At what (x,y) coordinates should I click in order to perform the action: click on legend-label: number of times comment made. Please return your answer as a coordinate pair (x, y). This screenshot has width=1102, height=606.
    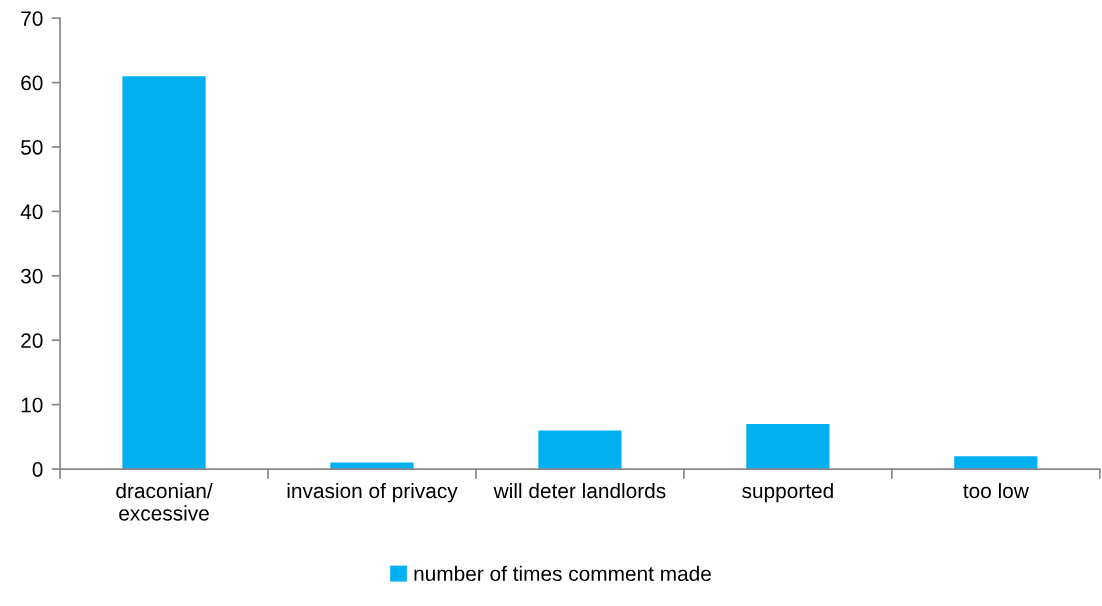
    Looking at the image, I should click on (562, 573).